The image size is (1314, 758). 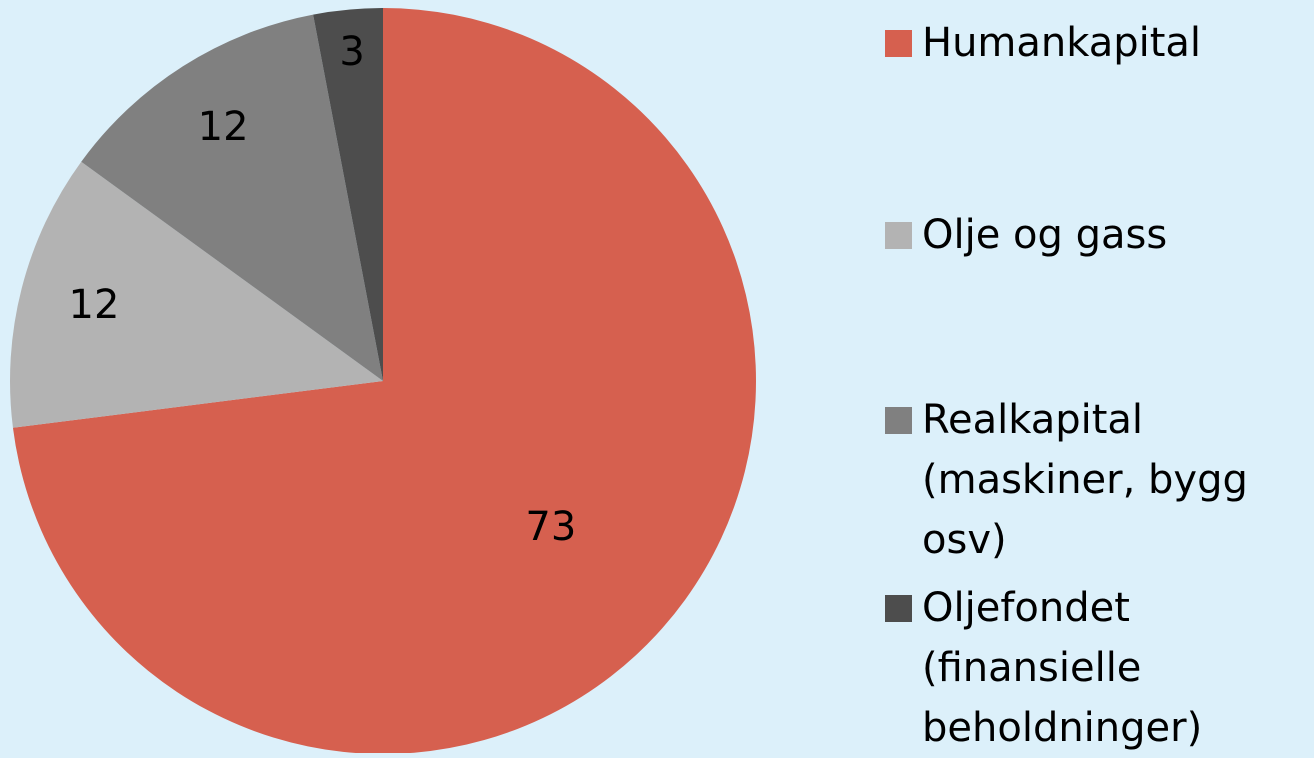 What do you see at coordinates (1045, 235) in the screenshot?
I see `legend-label: Olje og gass` at bounding box center [1045, 235].